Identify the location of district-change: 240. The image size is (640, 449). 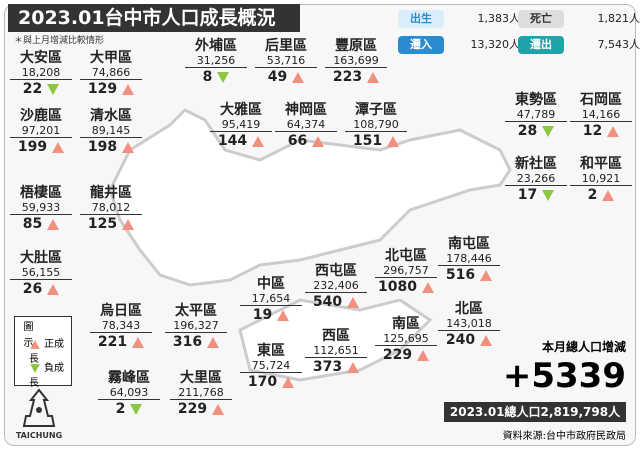
(469, 340).